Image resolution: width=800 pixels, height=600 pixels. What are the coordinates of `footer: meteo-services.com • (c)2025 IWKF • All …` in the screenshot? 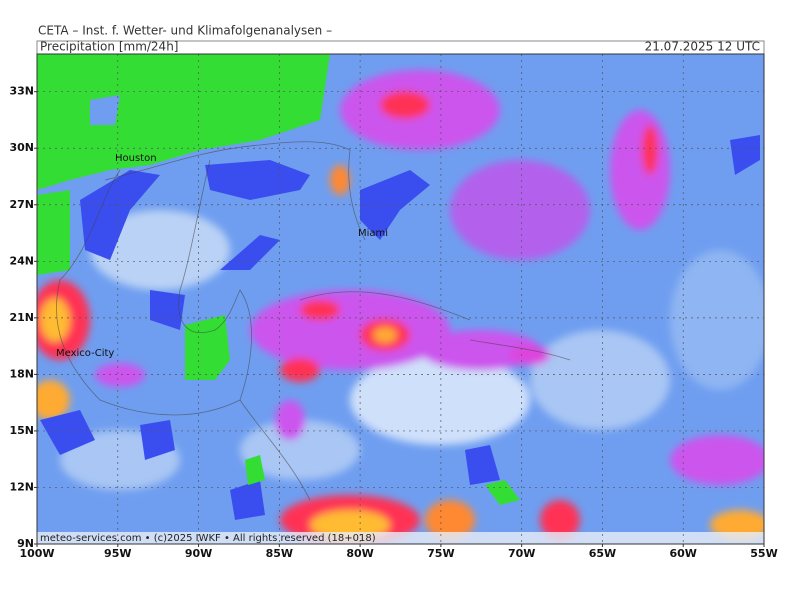 It's located at (208, 538).